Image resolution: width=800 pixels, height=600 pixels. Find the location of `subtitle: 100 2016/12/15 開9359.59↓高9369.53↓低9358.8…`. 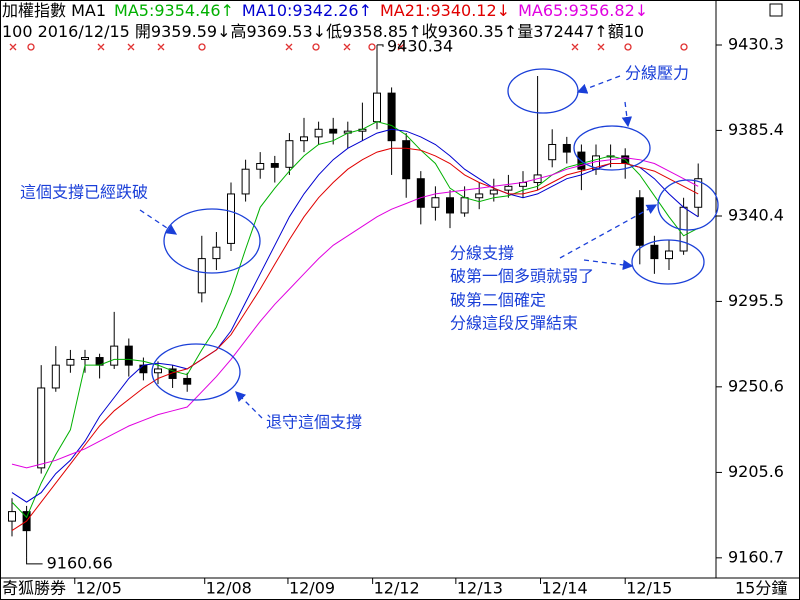

subtitle: 100 2016/12/15 開9359.59↓高9369.53↓低9358.8… is located at coordinates (323, 31).